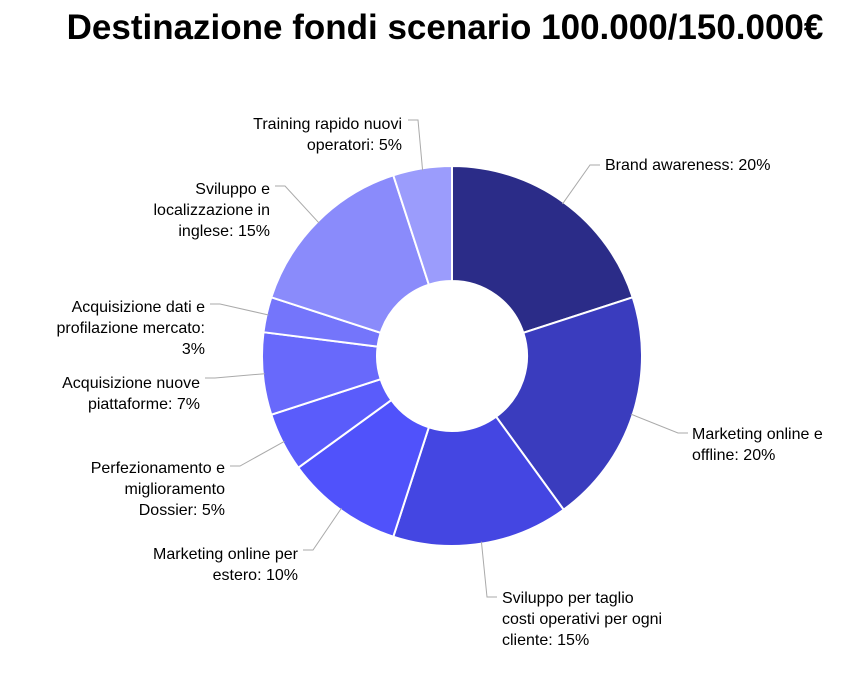 This screenshot has height=680, width=866. Describe the element at coordinates (131, 394) in the screenshot. I see `slice-label: Acquisizione nuove piattaforme: 7%` at that location.